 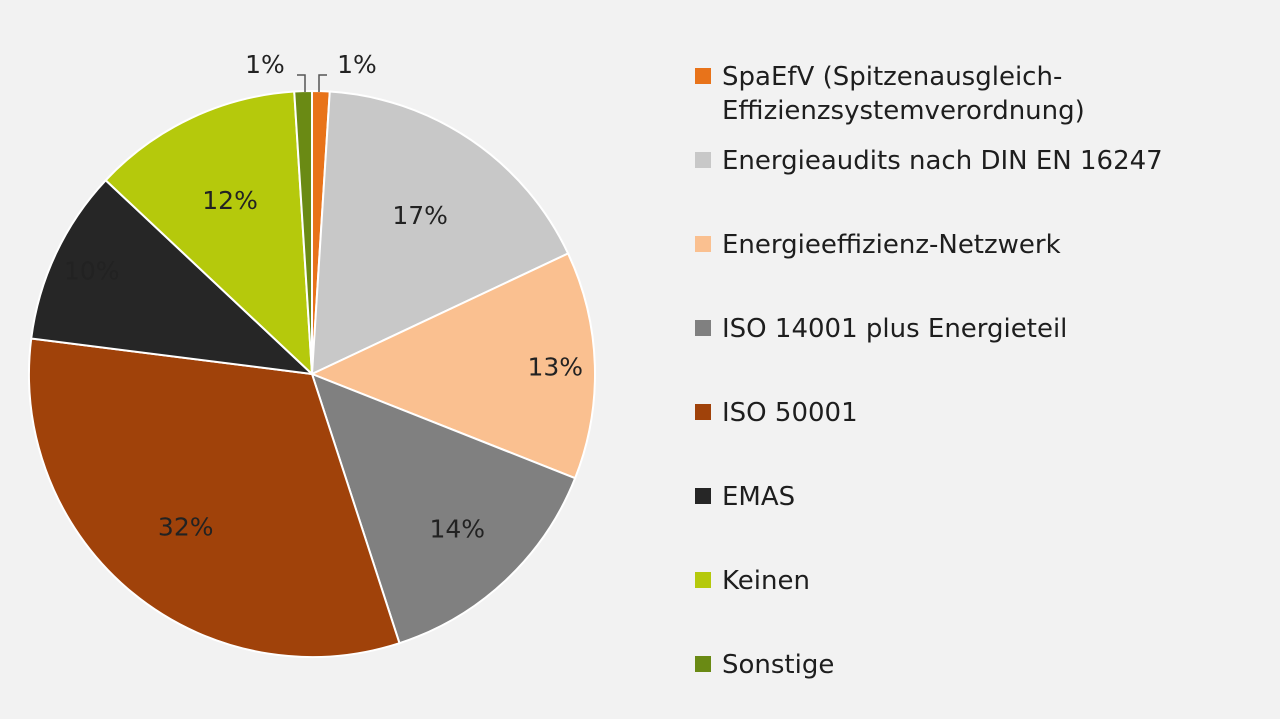 I want to click on legend-item: Energieeffizienz-Netzwerk, so click(x=968, y=245).